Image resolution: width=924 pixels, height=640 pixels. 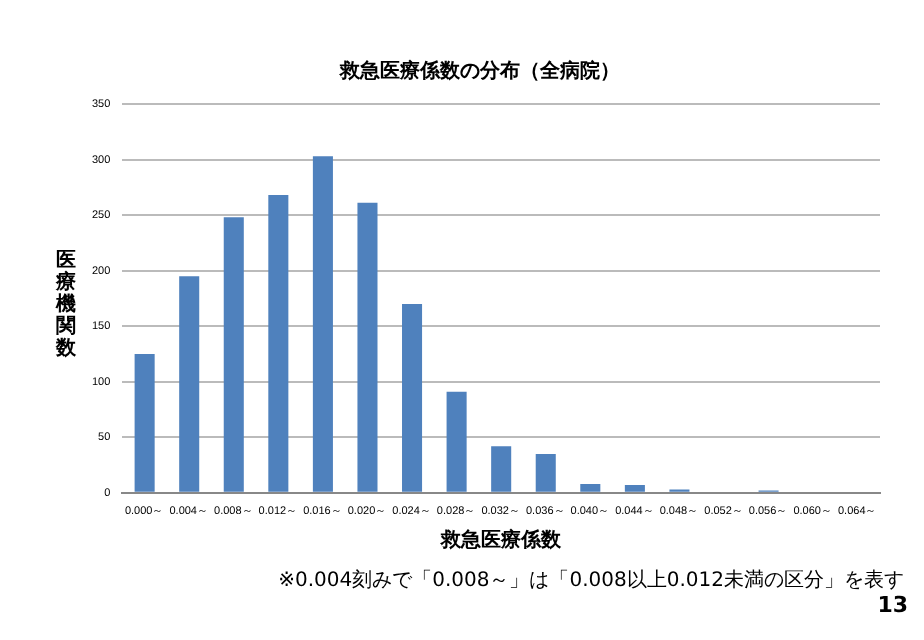 What do you see at coordinates (892, 605) in the screenshot?
I see `text: 13` at bounding box center [892, 605].